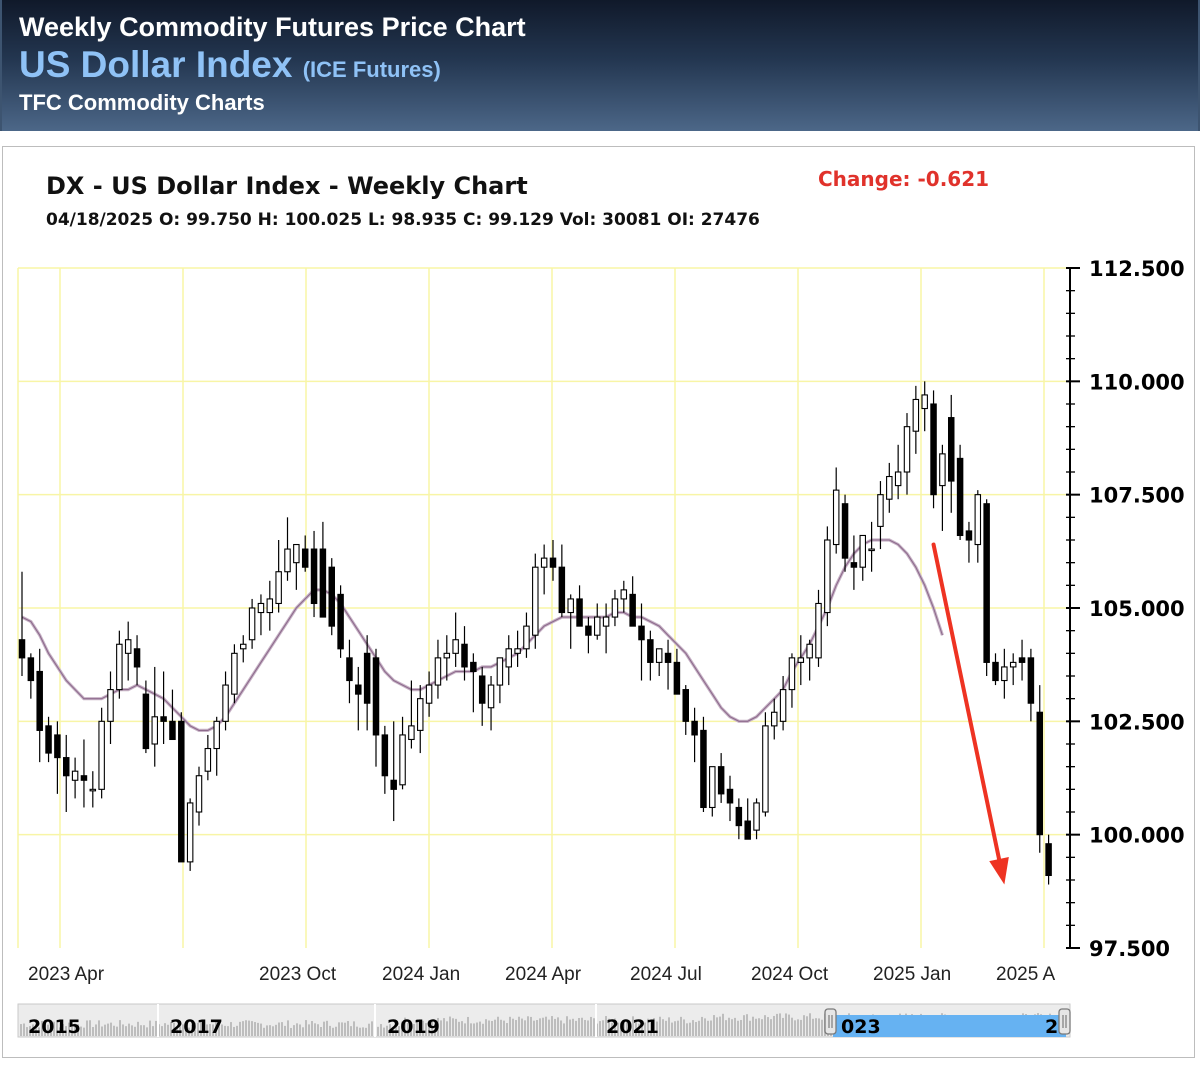 This screenshot has height=1066, width=1200. Describe the element at coordinates (1137, 496) in the screenshot. I see `y-tick-label: 107.500` at that location.